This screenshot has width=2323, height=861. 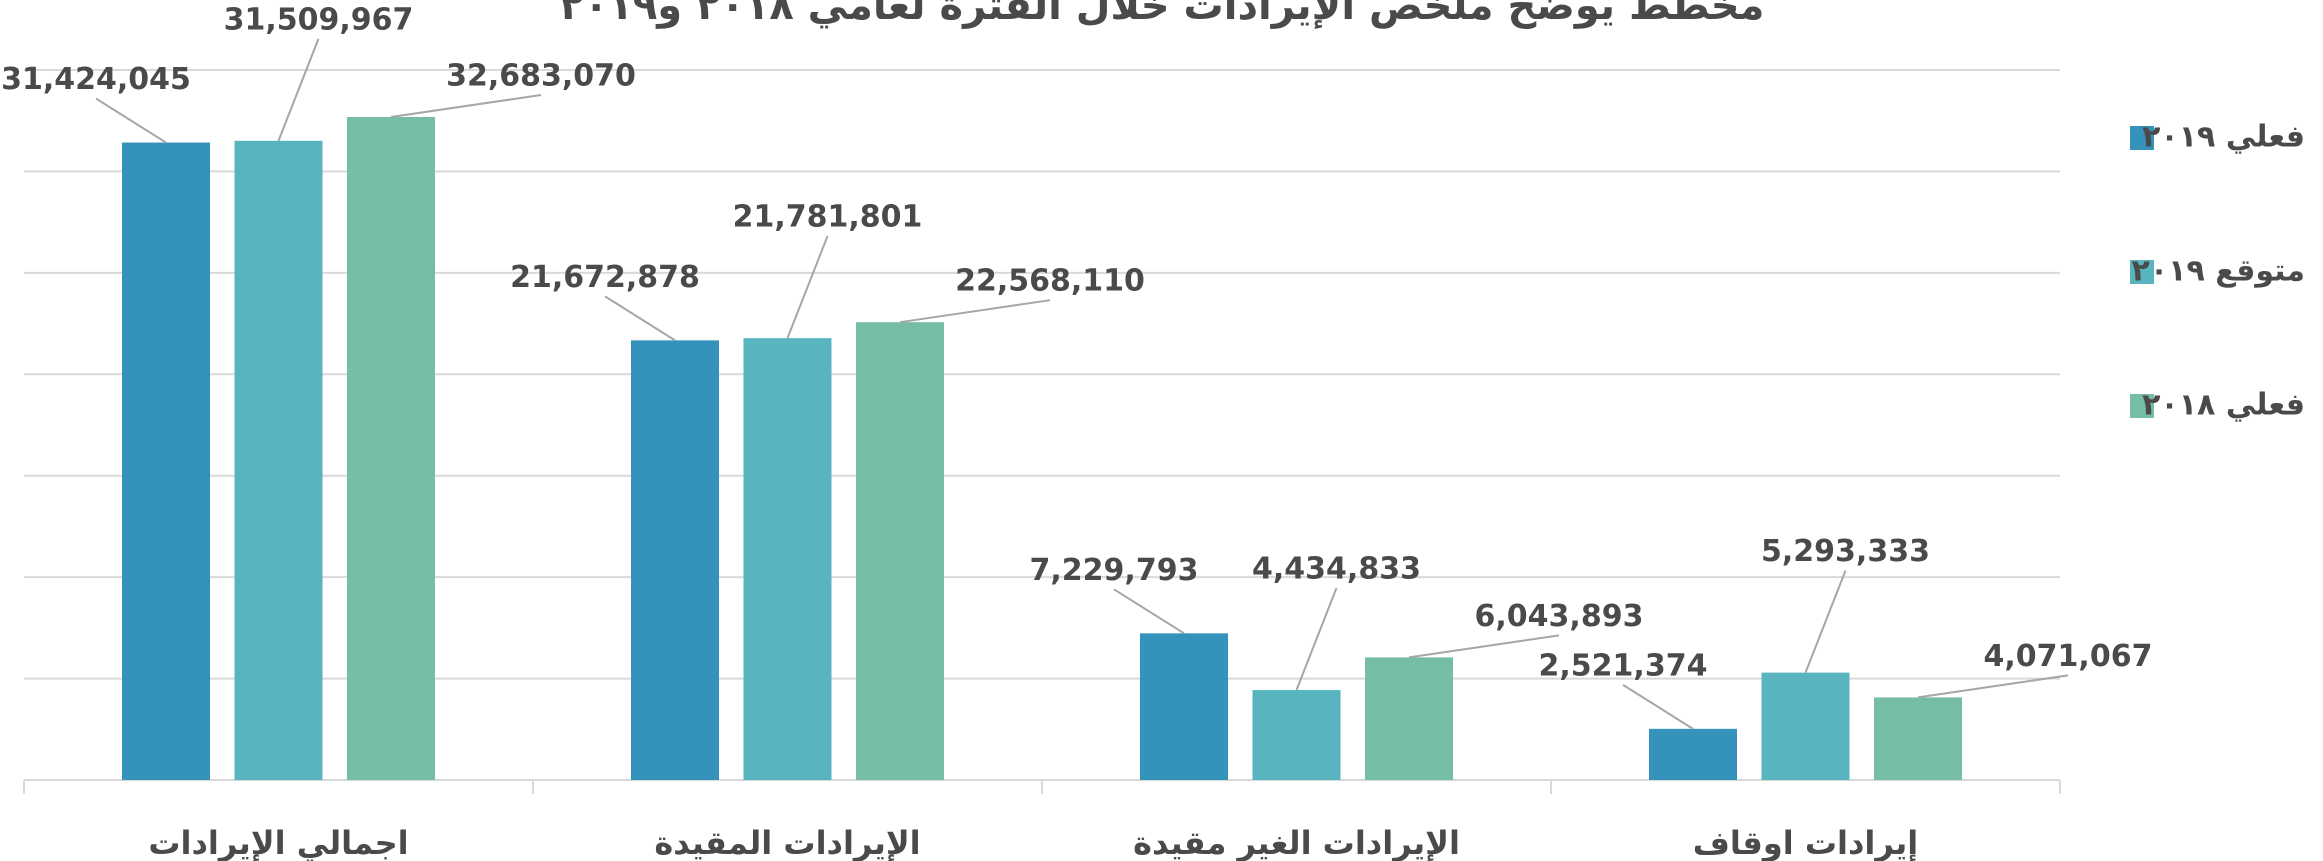 I want to click on data-label: 6,043,893, so click(x=1559, y=616).